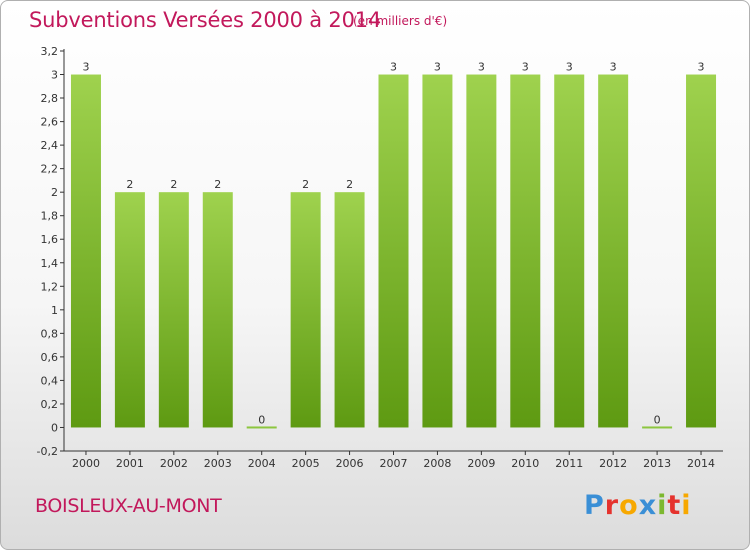  What do you see at coordinates (394, 463) in the screenshot?
I see `x-tick-label: 2007` at bounding box center [394, 463].